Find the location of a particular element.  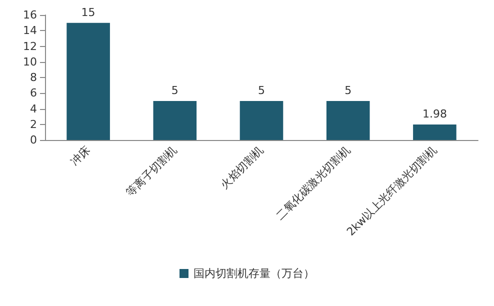

y-tick-label: 14 is located at coordinates (30, 31).